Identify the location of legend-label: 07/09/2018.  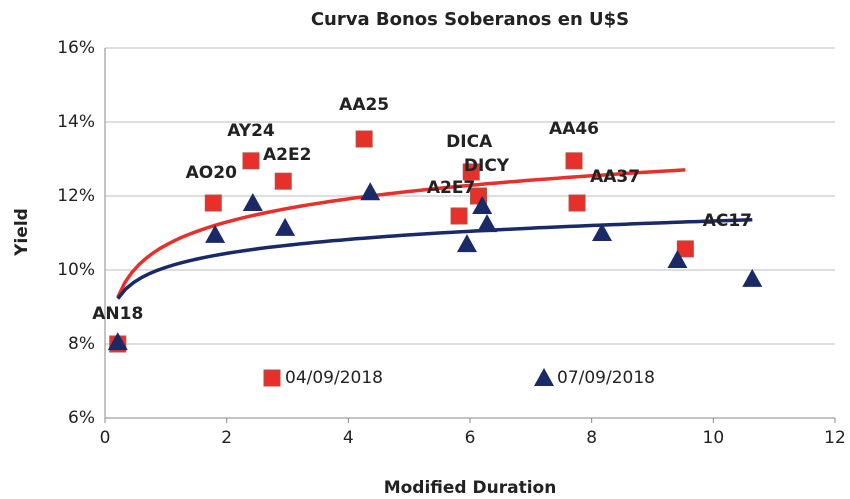
(606, 378).